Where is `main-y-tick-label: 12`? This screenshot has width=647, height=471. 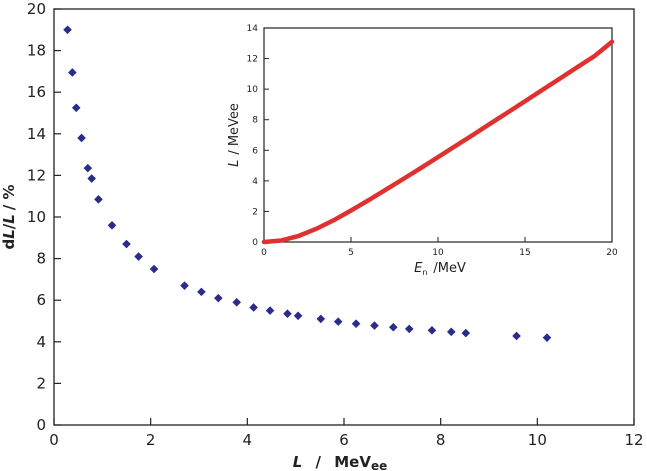 main-y-tick-label: 12 is located at coordinates (36, 175).